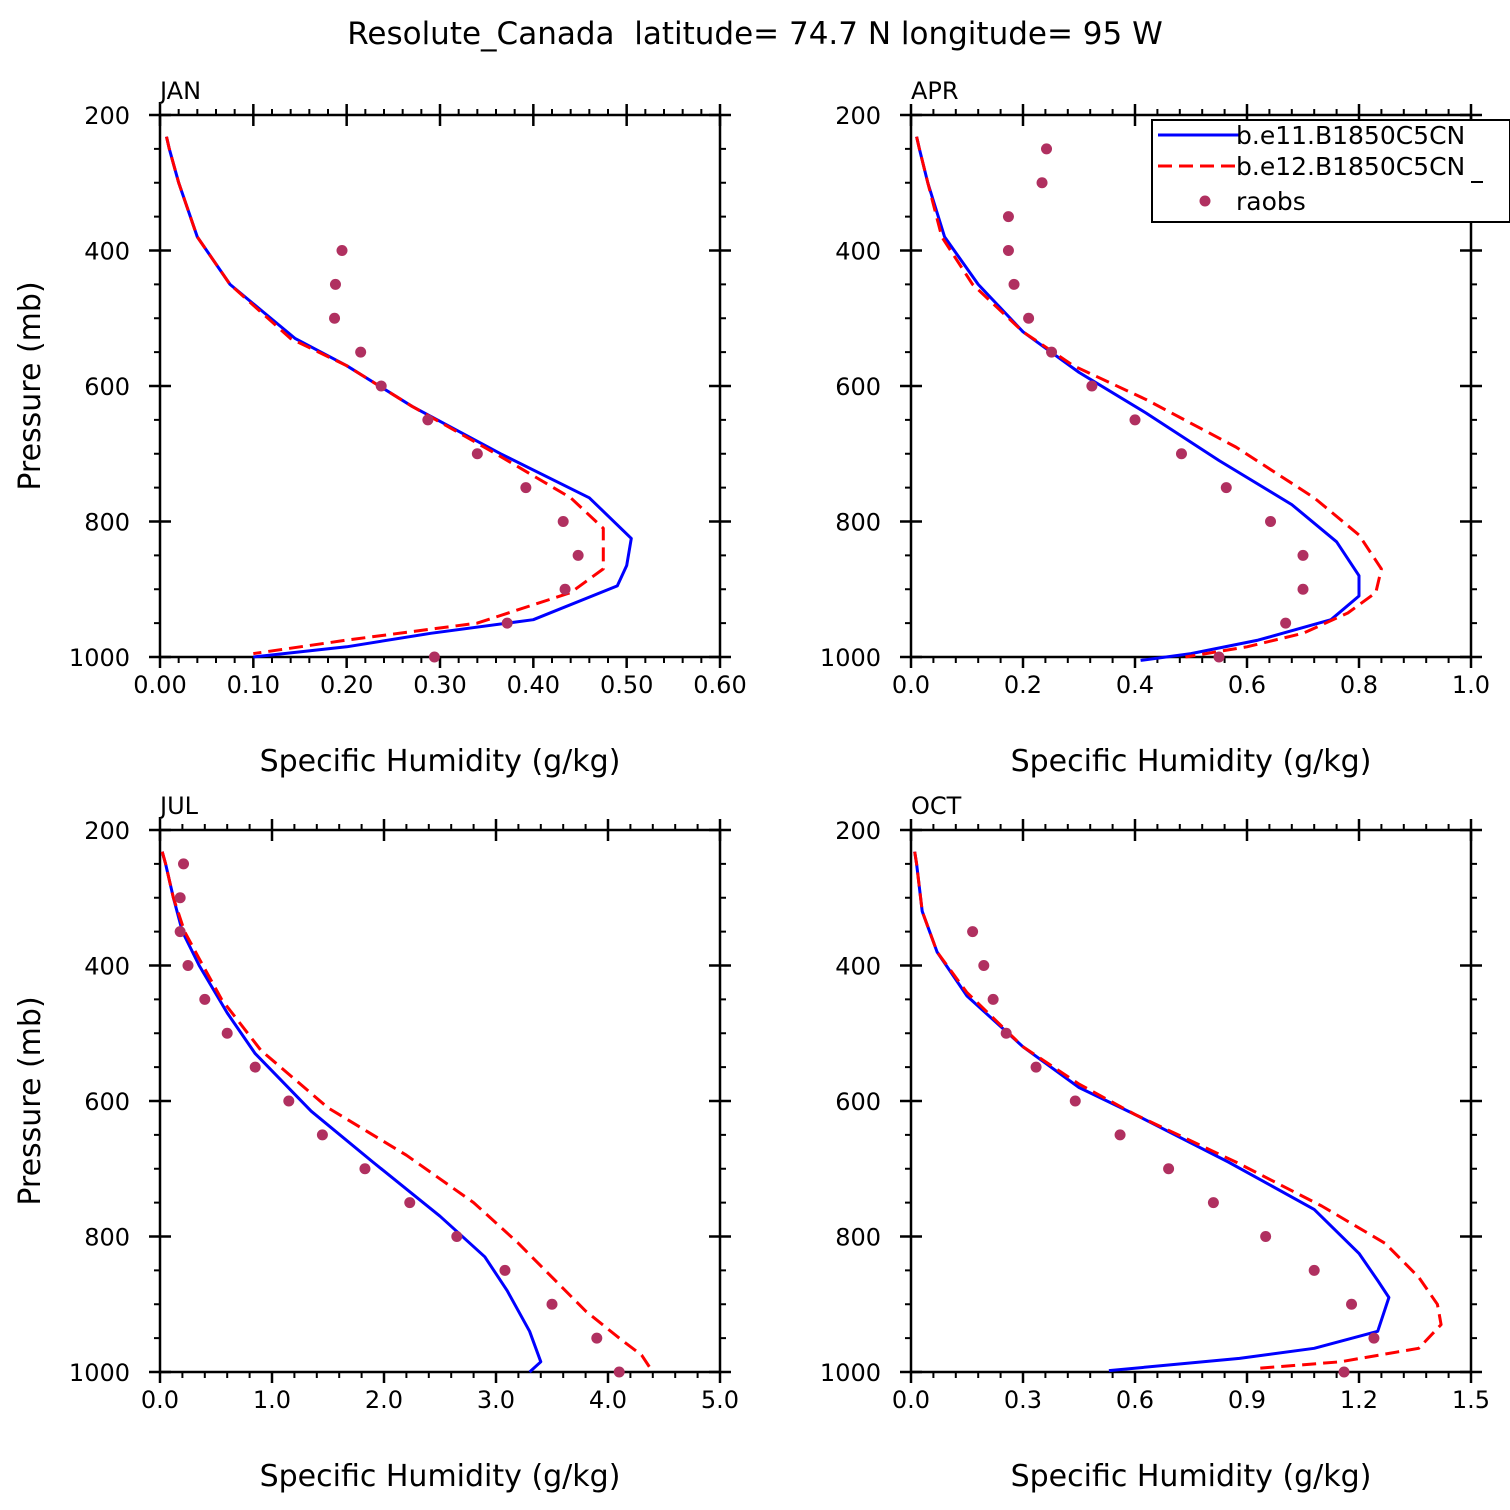  Describe the element at coordinates (1359, 1400) in the screenshot. I see `x-tick-label: 1.2` at that location.